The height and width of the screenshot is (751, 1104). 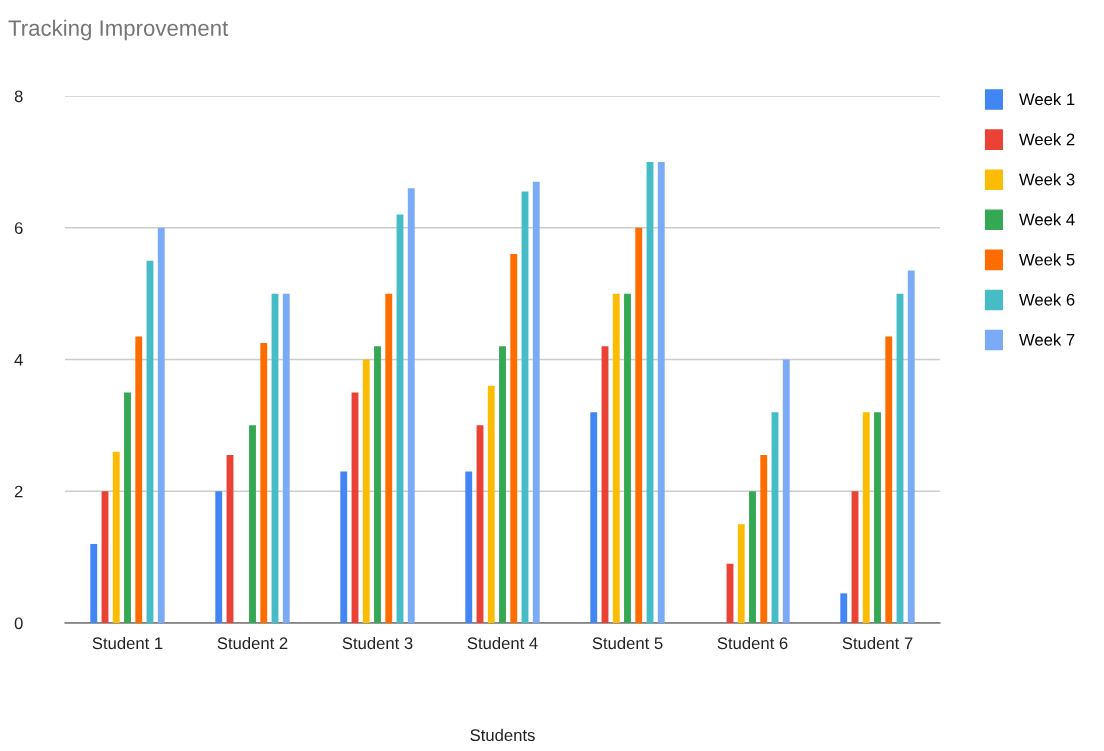 I want to click on x-tick-label: Student 4, so click(x=502, y=643).